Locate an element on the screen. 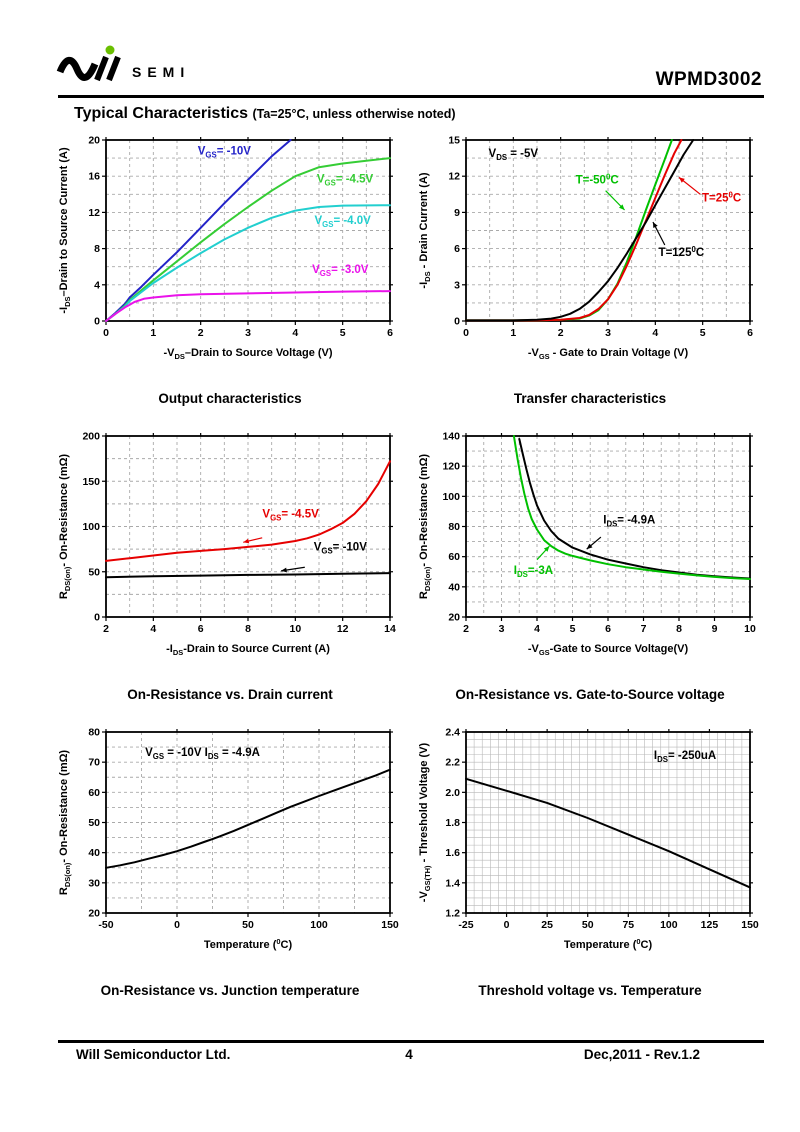  footer-page-number: 4 is located at coordinates (409, 1054).